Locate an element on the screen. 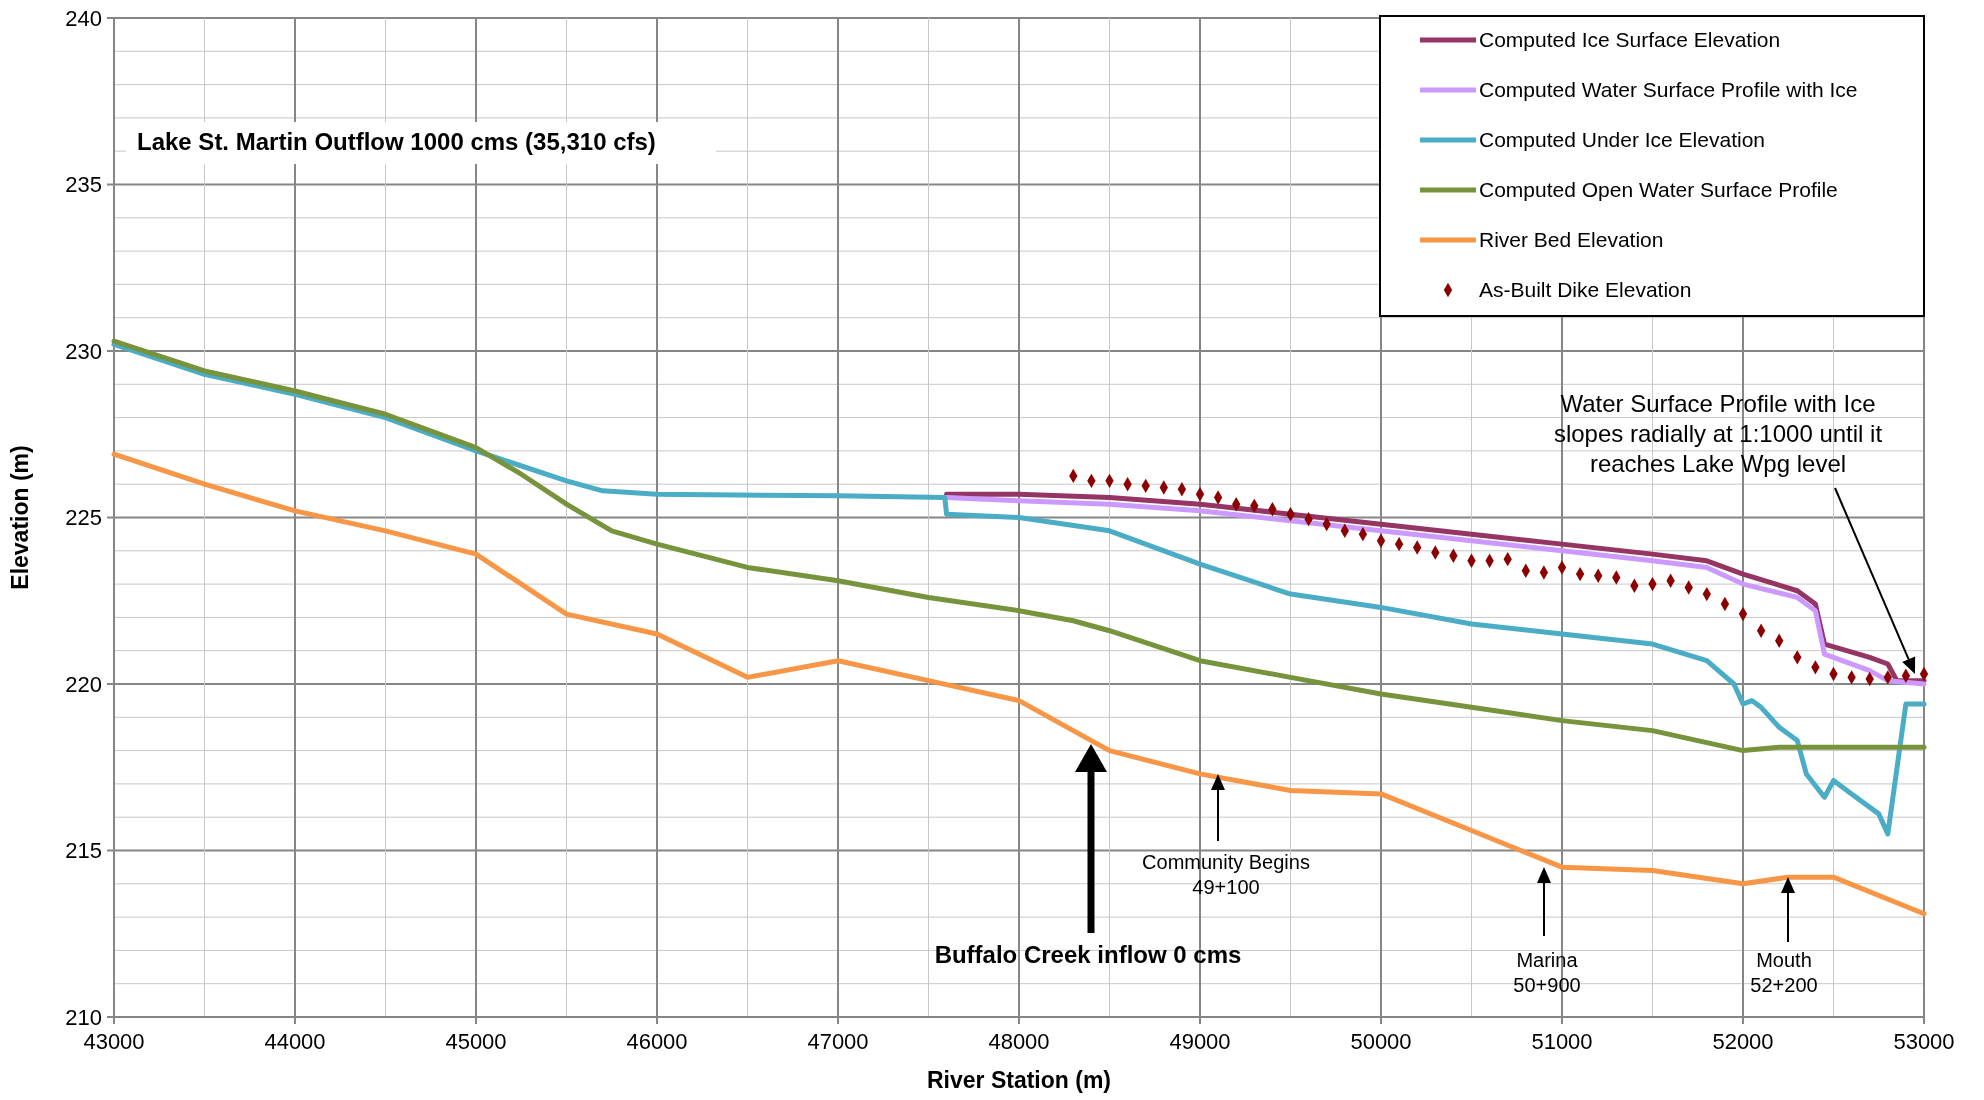 This screenshot has width=1984, height=1100. y-tick-label: 230 is located at coordinates (83, 351).